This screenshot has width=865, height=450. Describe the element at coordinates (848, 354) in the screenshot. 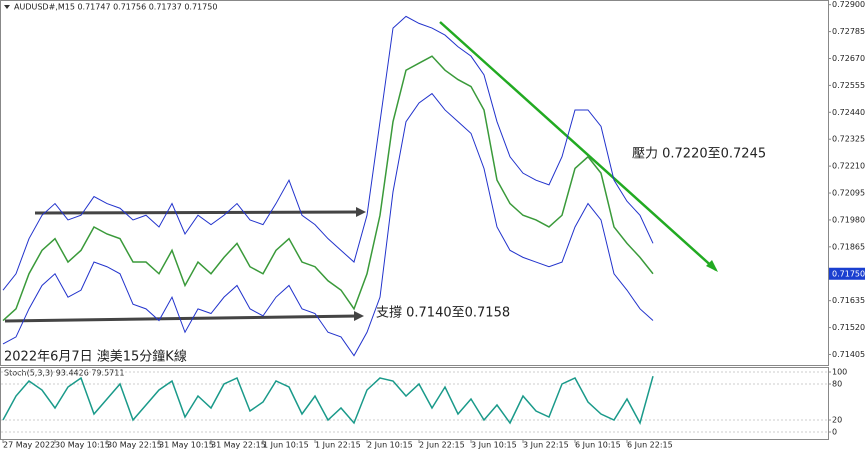

I see `y-tick-label: 0.71405` at that location.